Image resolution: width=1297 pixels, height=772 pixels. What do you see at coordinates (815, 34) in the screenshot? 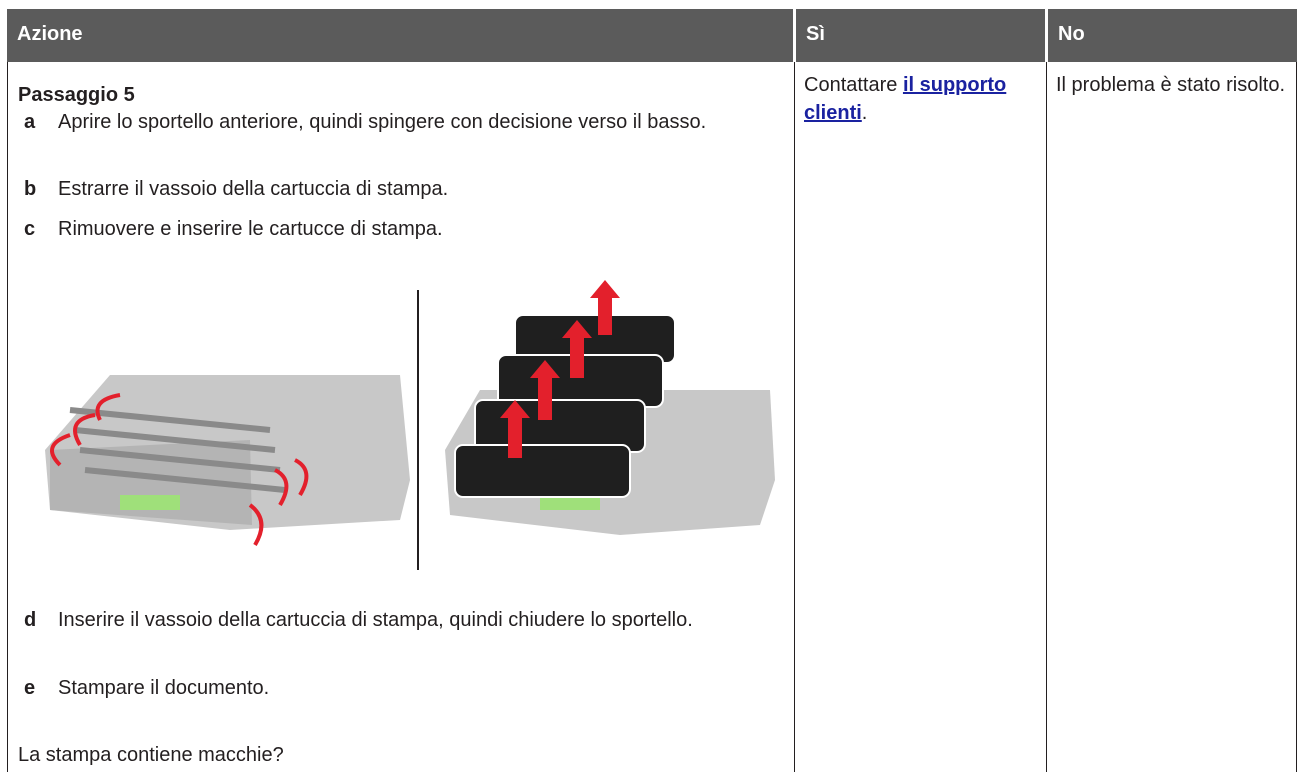
I see `header-text: Sì` at bounding box center [815, 34].